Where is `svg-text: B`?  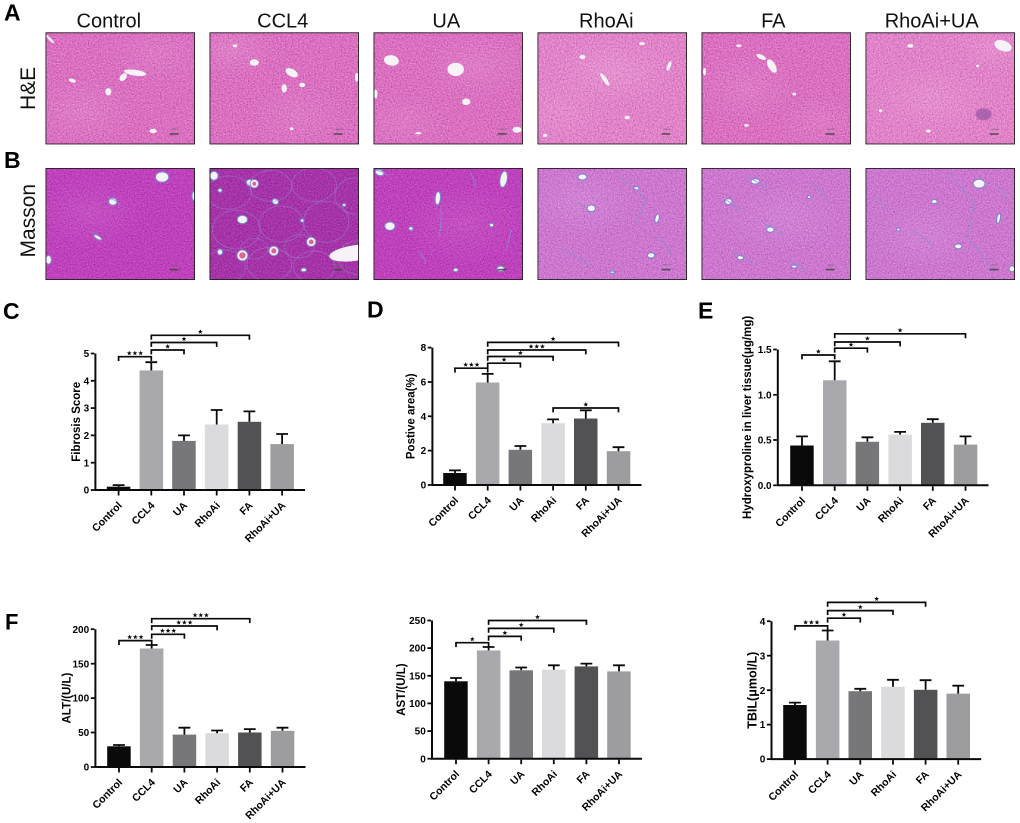
svg-text: B is located at coordinates (12, 160).